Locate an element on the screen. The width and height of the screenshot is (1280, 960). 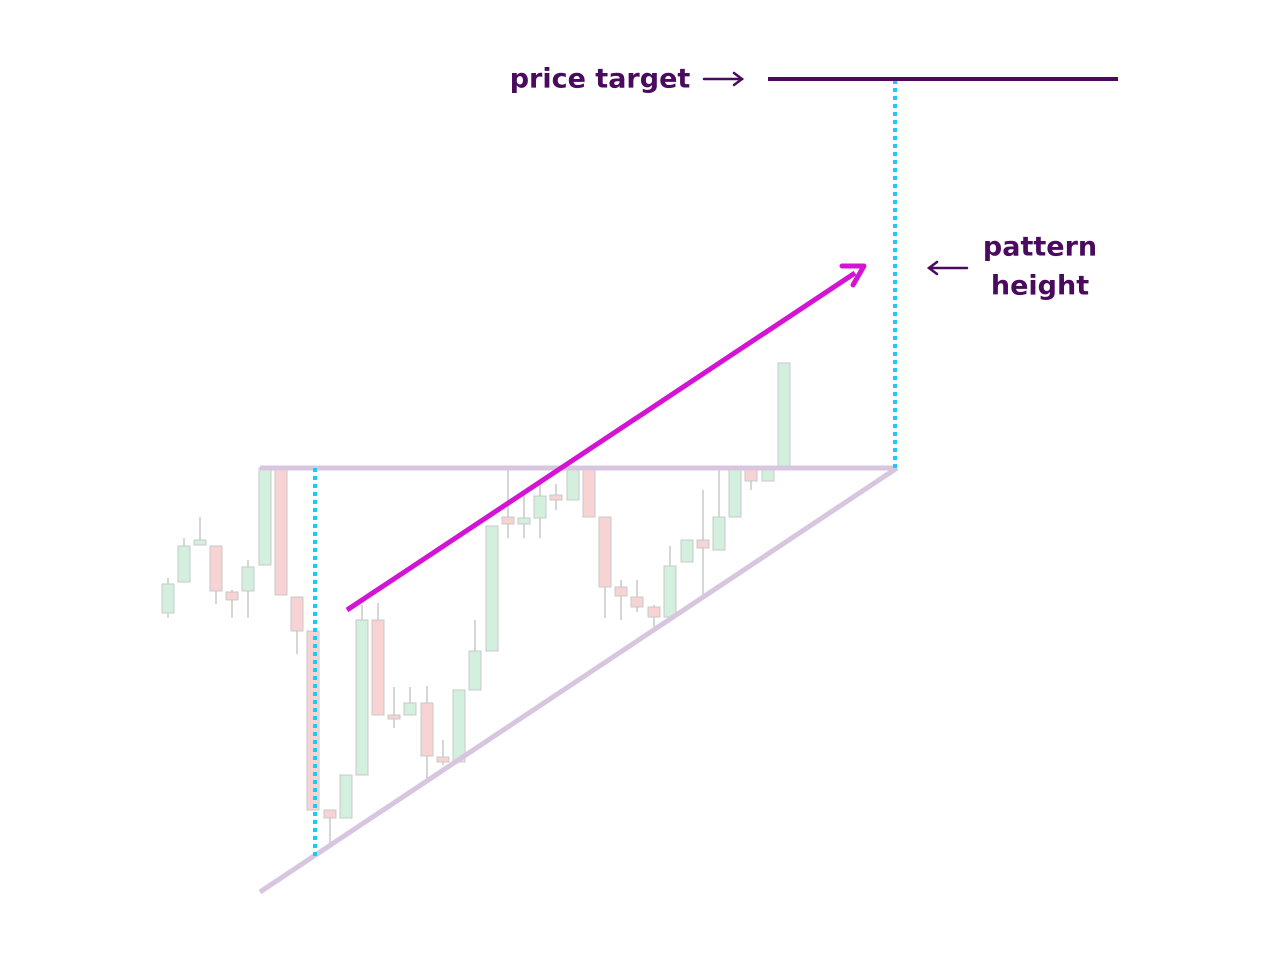
pattern-height-label: pattern is located at coordinates (1040, 247).